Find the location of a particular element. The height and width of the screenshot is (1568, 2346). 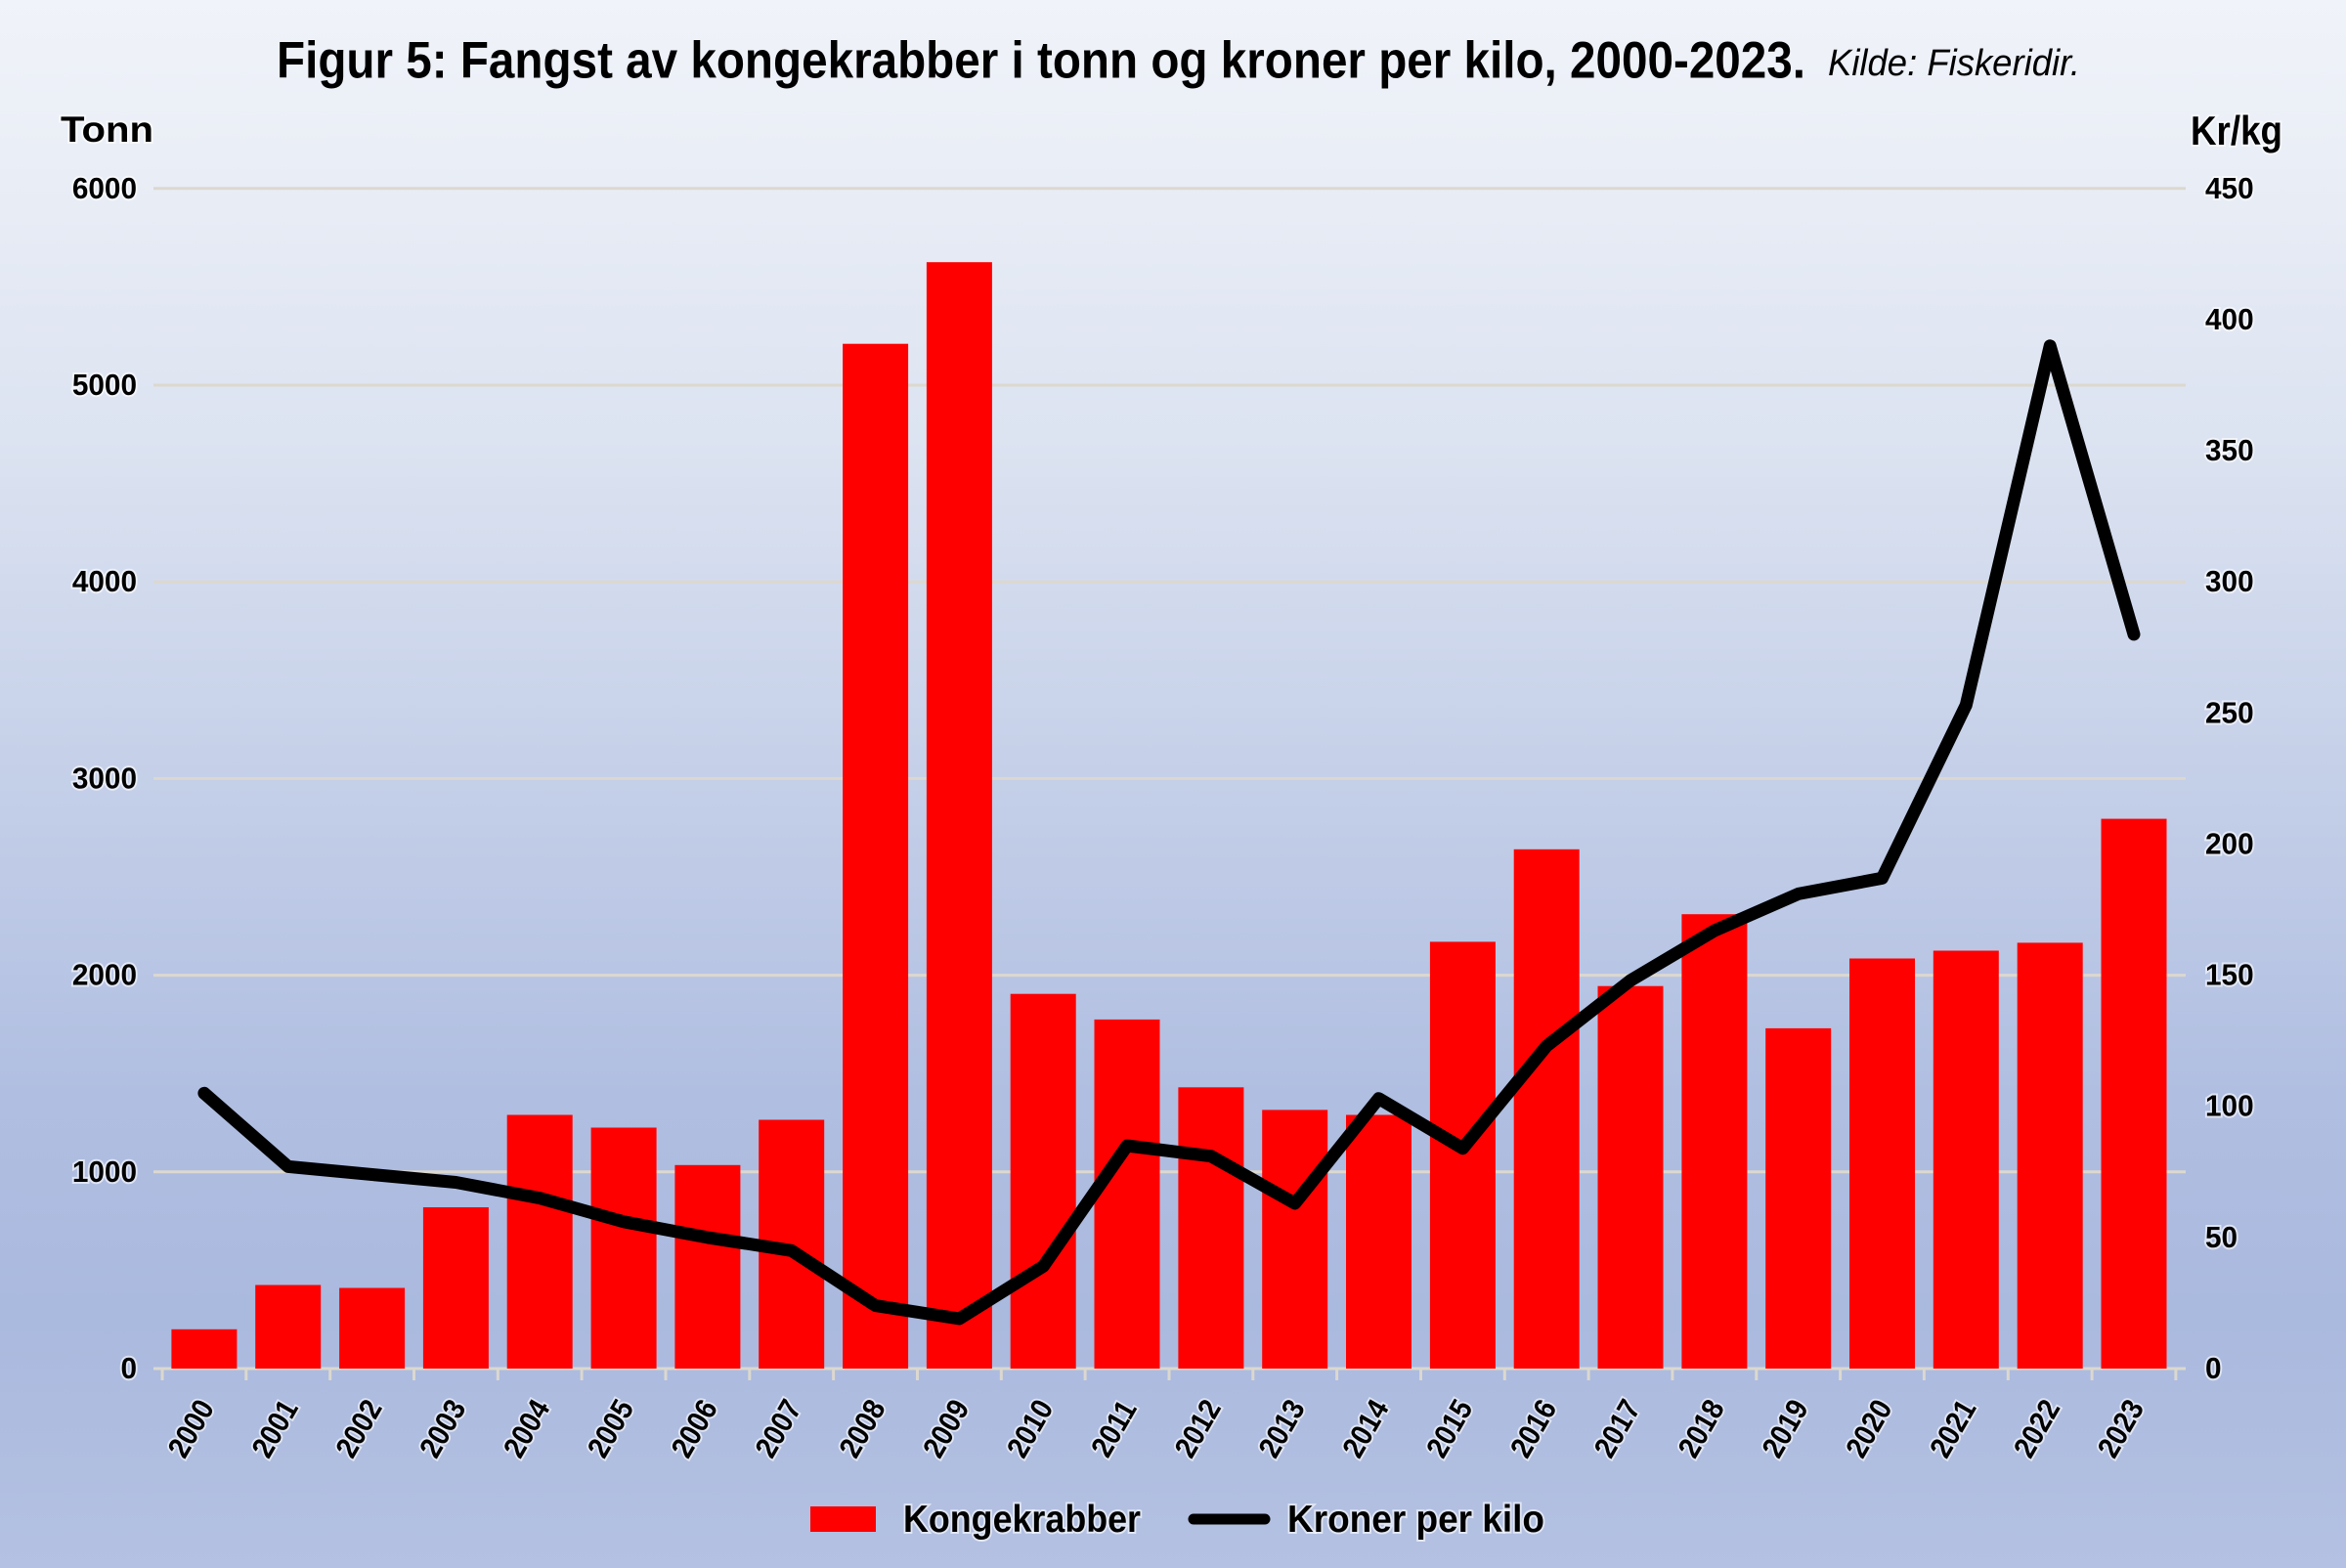

svg-text: 3000 is located at coordinates (104, 779).